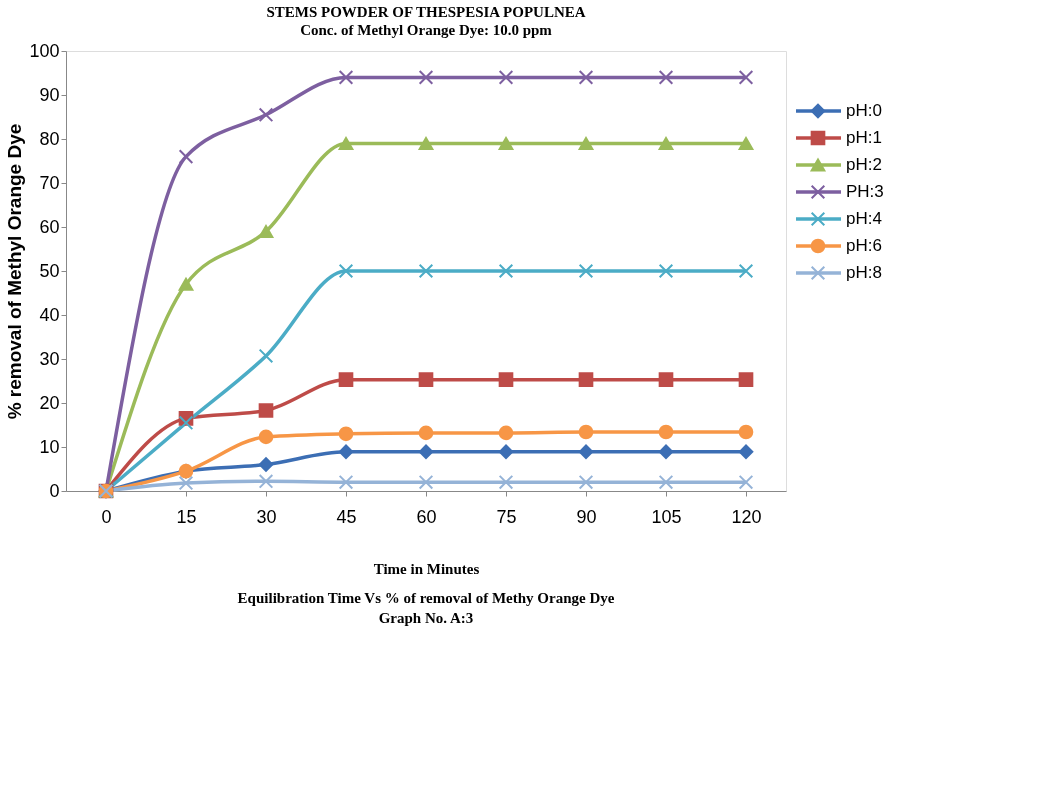 Image resolution: width=1059 pixels, height=796 pixels. Describe the element at coordinates (49, 182) in the screenshot. I see `y-tick-label: 70` at that location.